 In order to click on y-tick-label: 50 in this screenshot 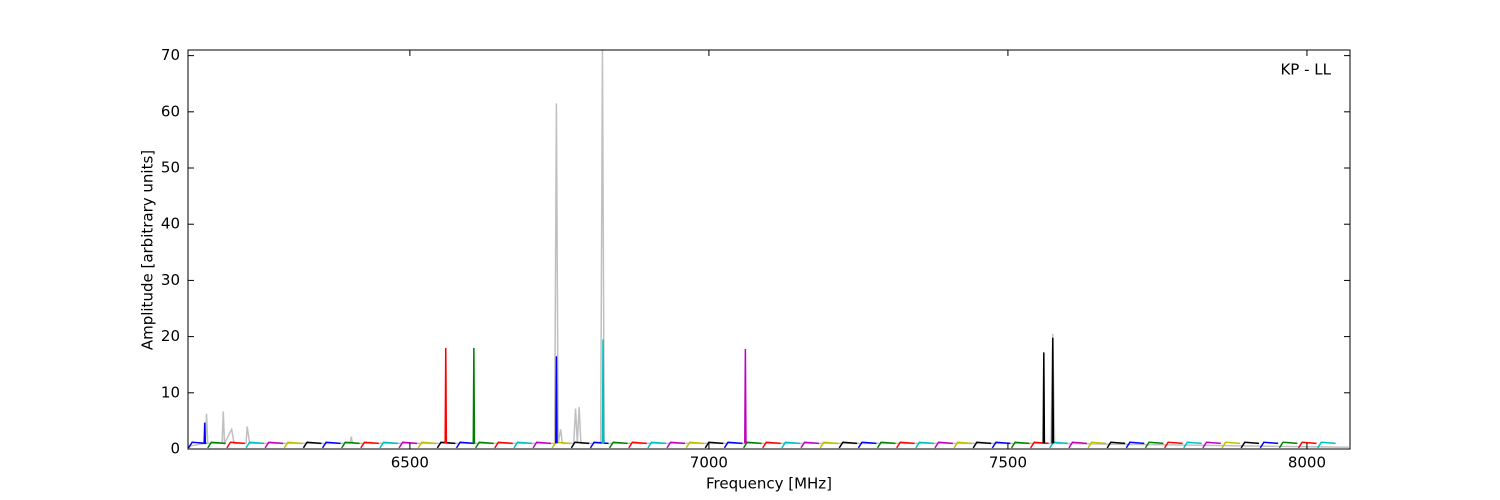, I will do `click(170, 168)`.